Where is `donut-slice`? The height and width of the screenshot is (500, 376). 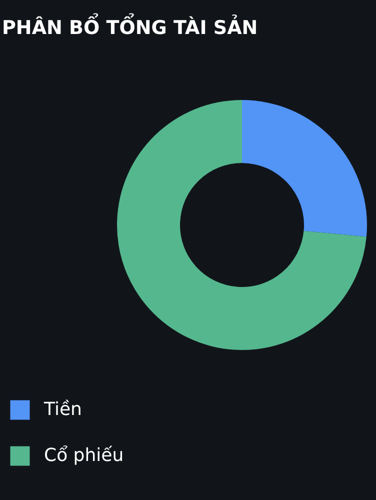 donut-slice is located at coordinates (304, 168).